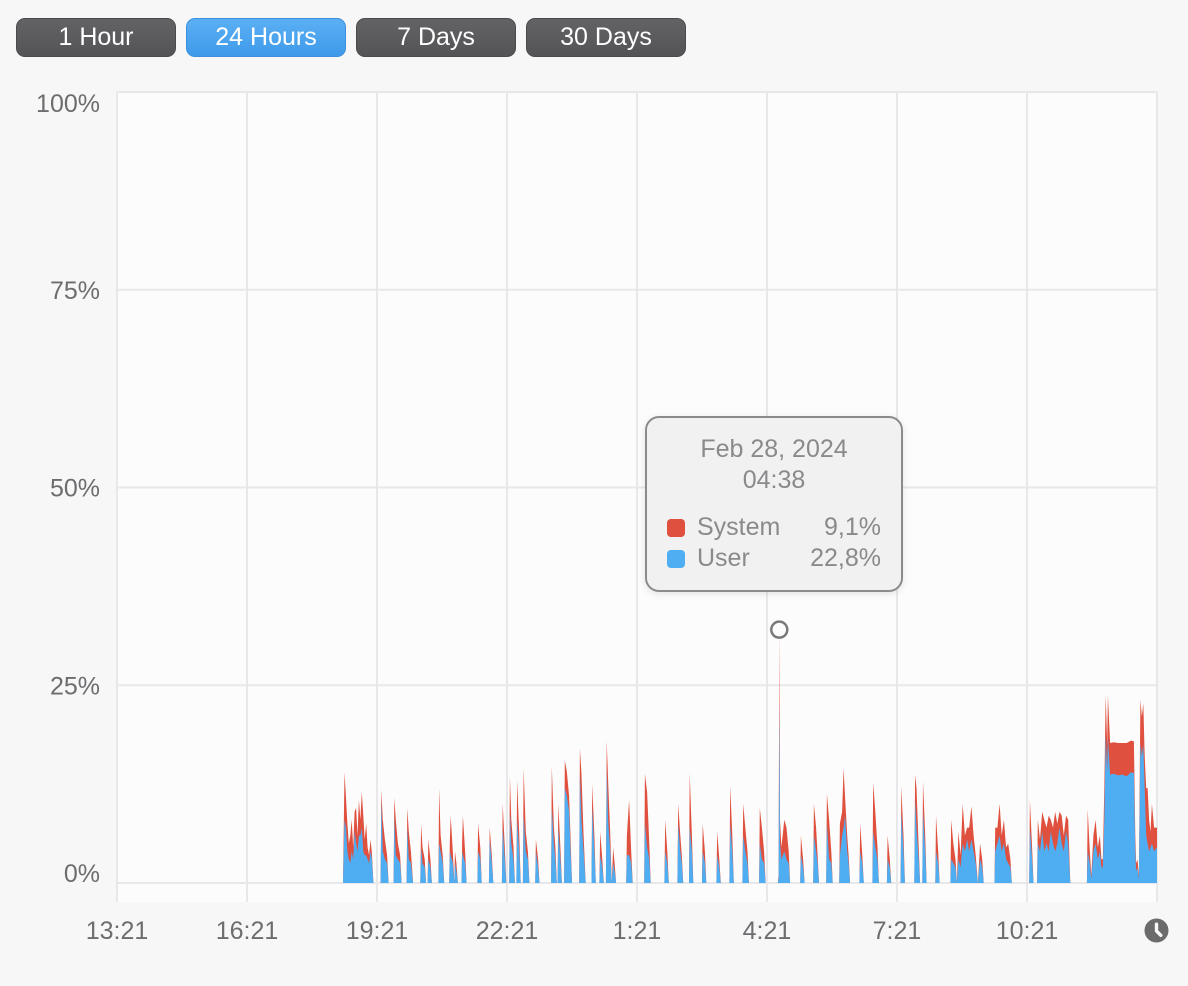  Describe the element at coordinates (852, 527) in the screenshot. I see `tooltip-system-value: 9,1%` at that location.